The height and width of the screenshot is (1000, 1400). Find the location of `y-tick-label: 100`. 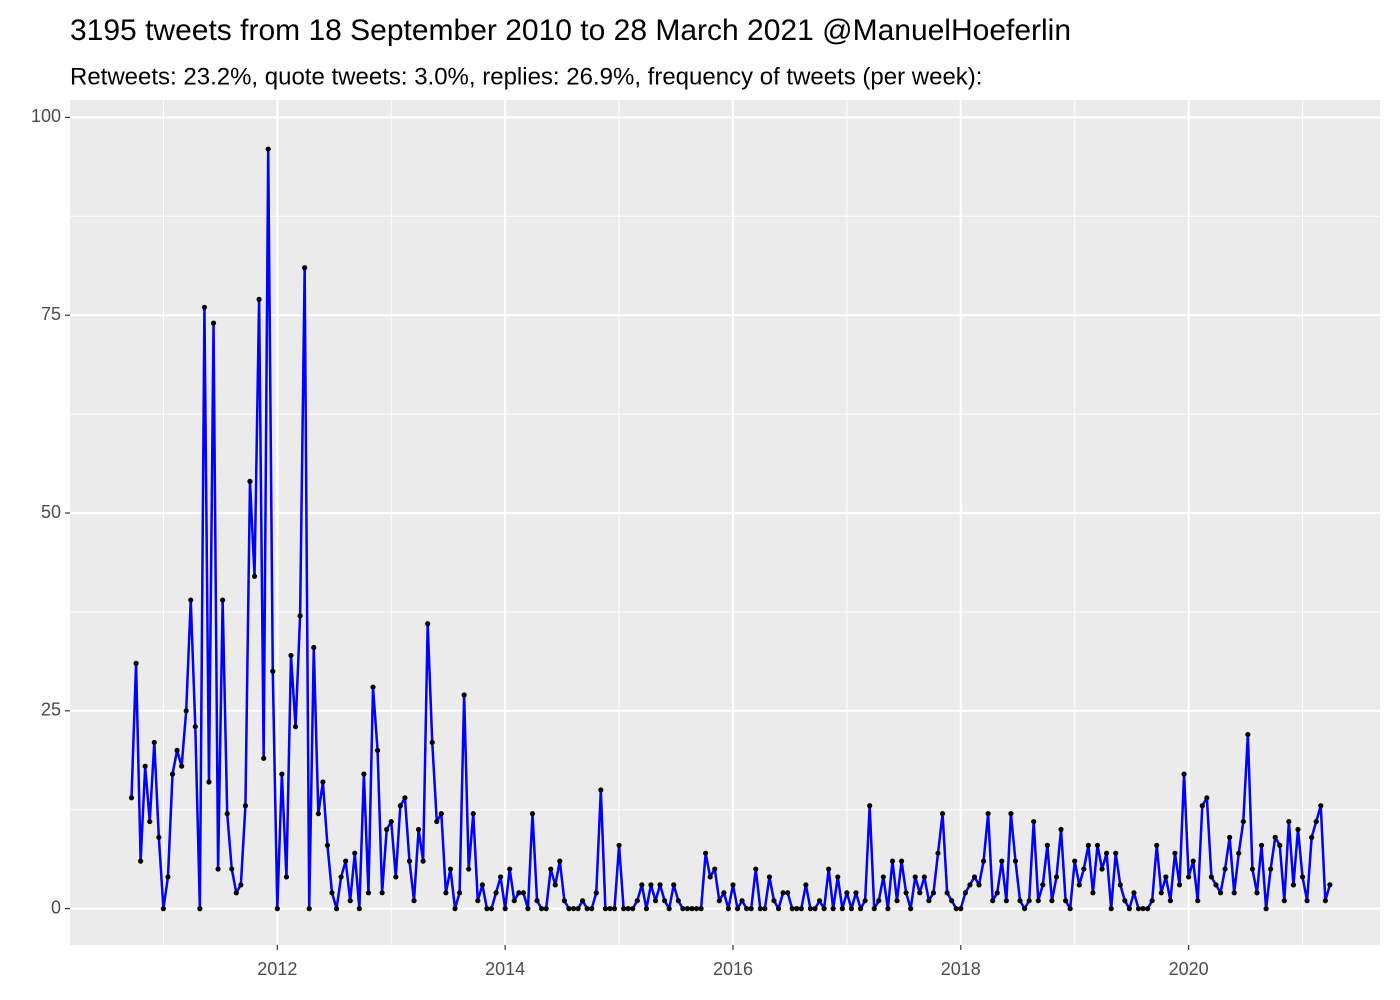

y-tick-label: 100 is located at coordinates (46, 116).